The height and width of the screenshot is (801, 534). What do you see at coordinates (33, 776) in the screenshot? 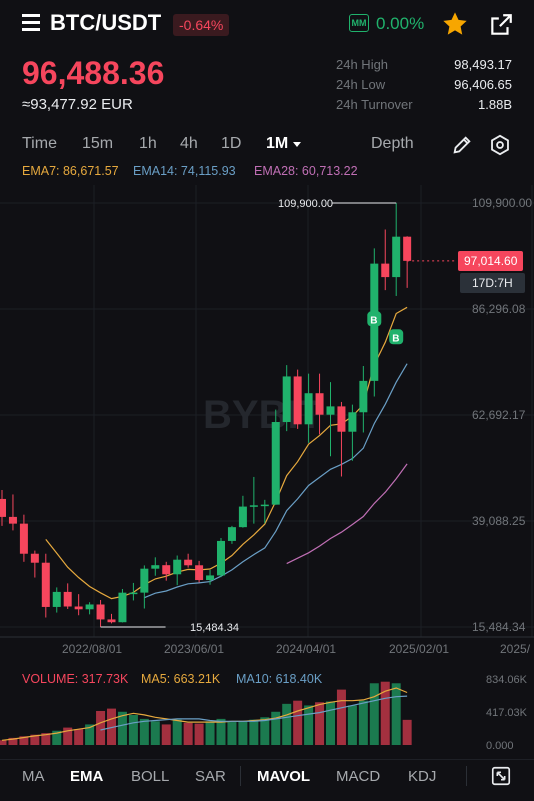
I see `tab-ma: MA` at bounding box center [33, 776].